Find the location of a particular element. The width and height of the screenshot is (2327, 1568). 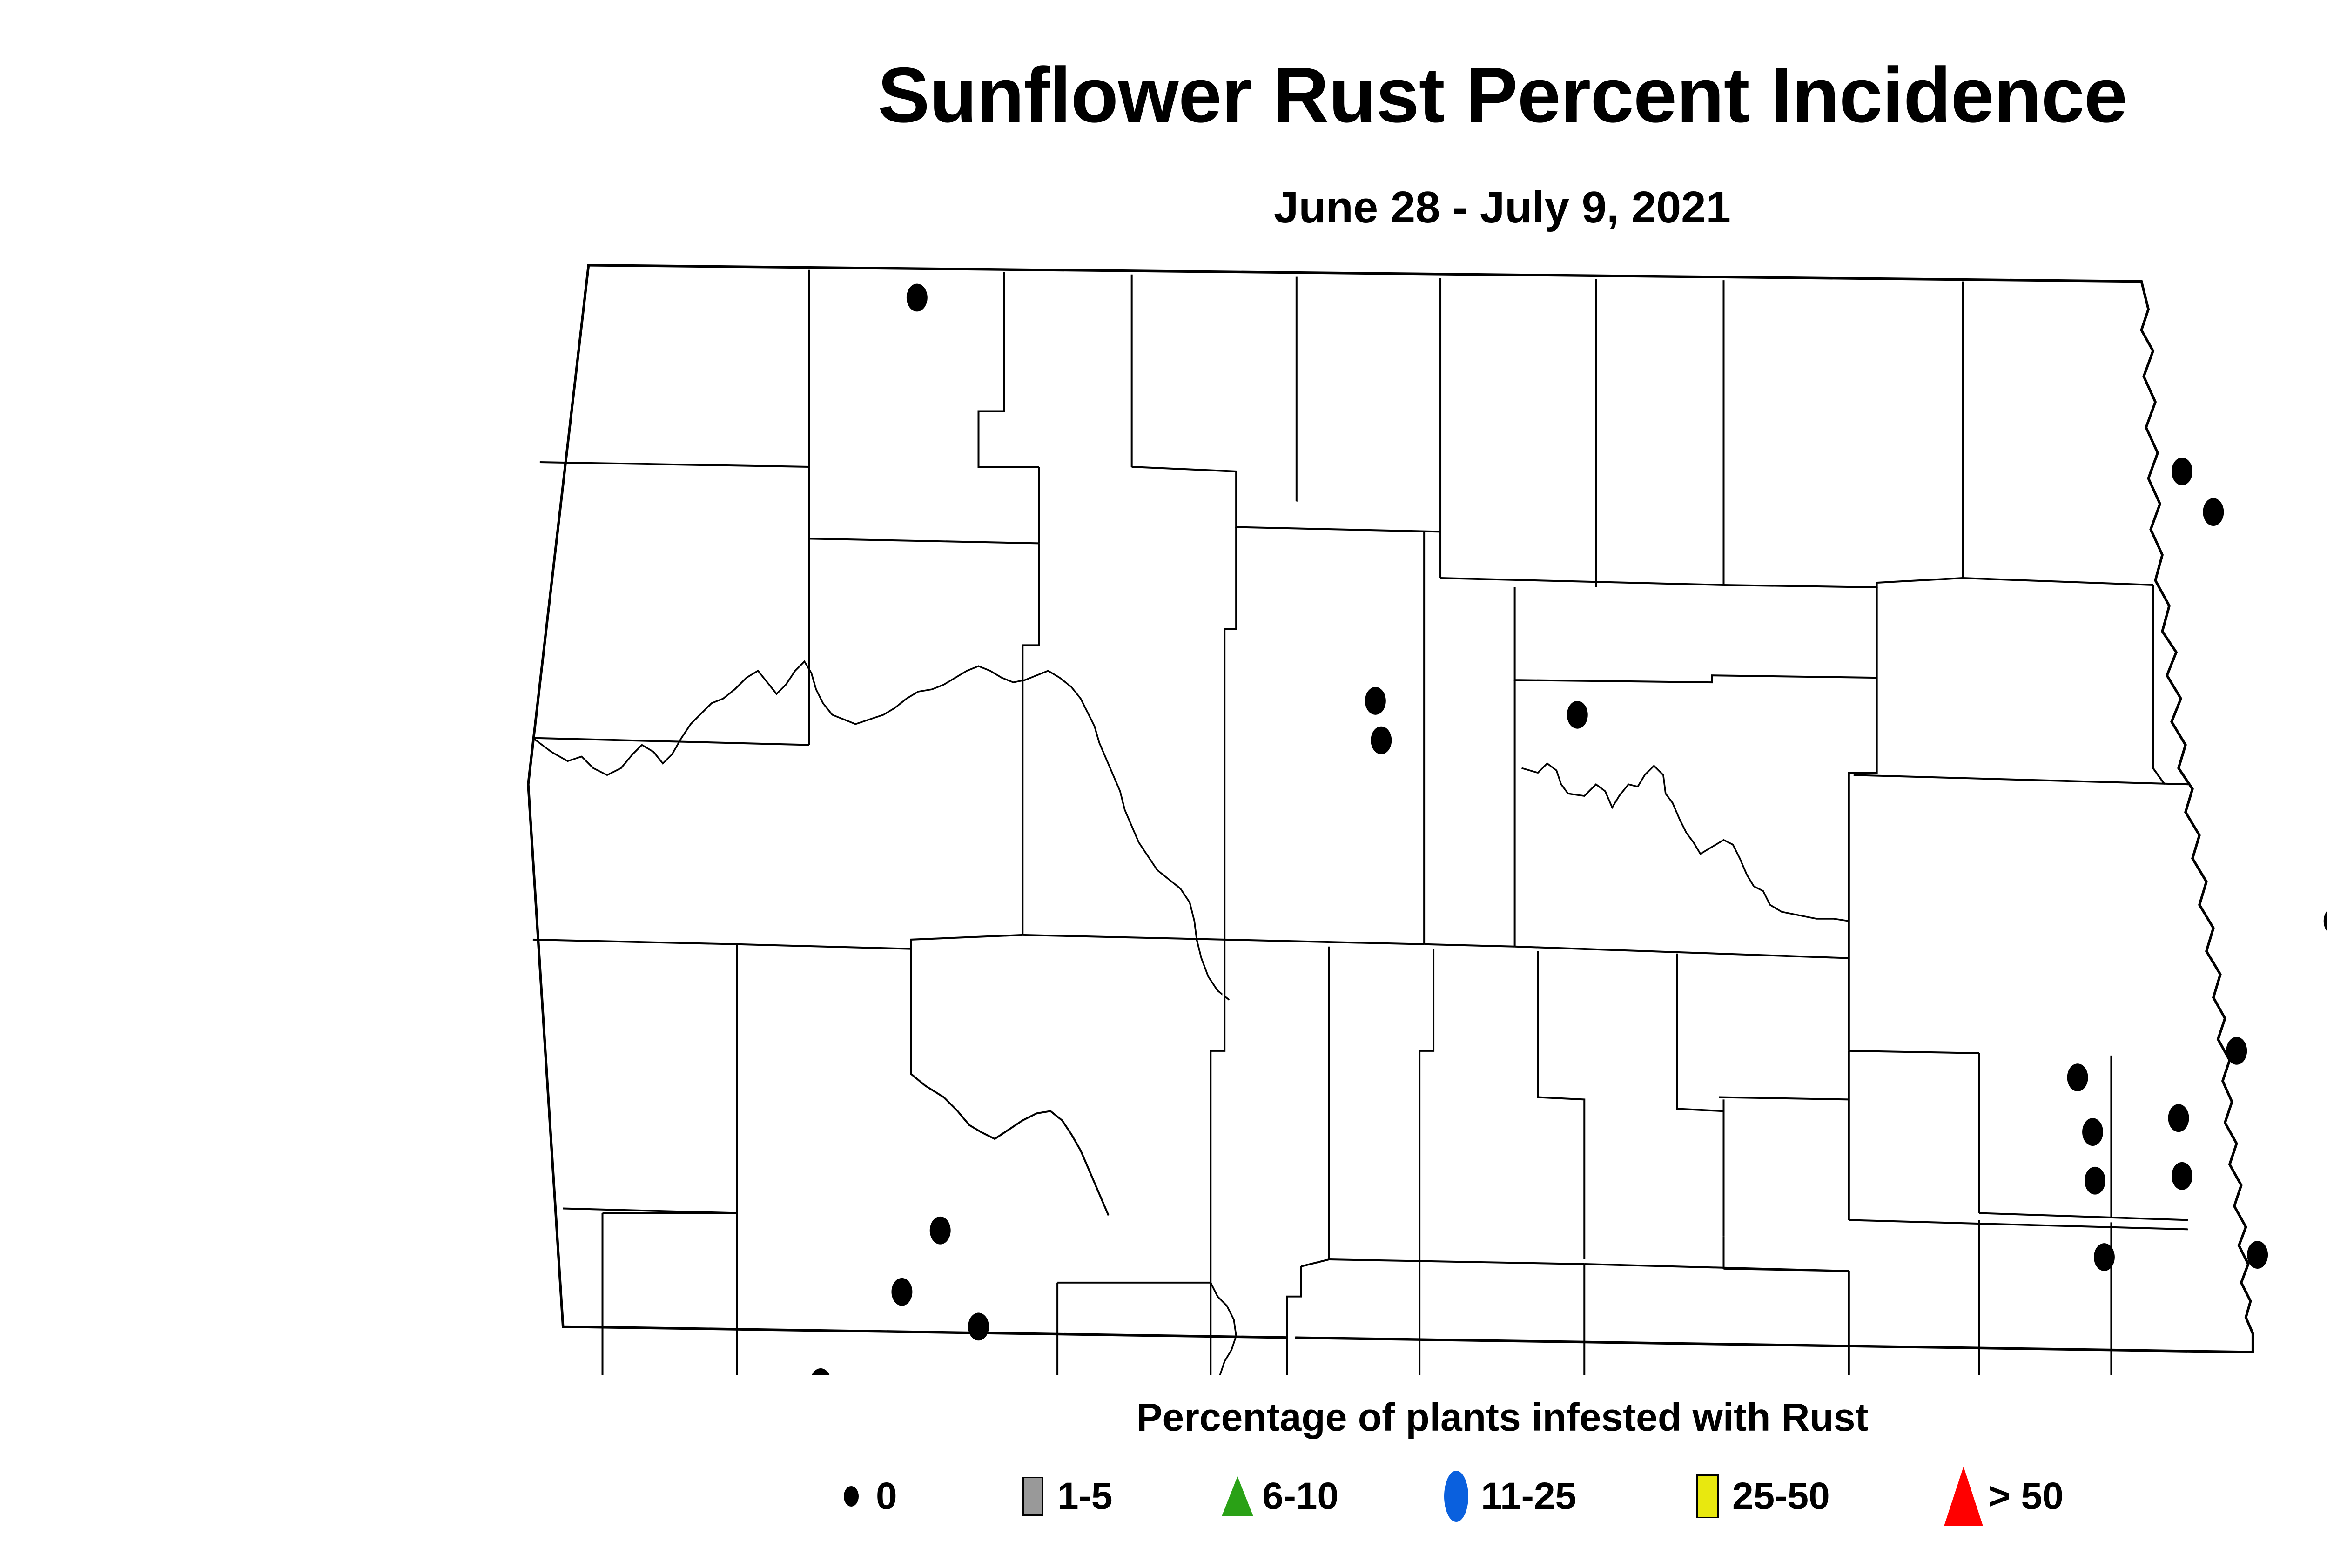

legend: 0 1-5 6-10 11-25 25-50 > 50 is located at coordinates (1508, 1496).